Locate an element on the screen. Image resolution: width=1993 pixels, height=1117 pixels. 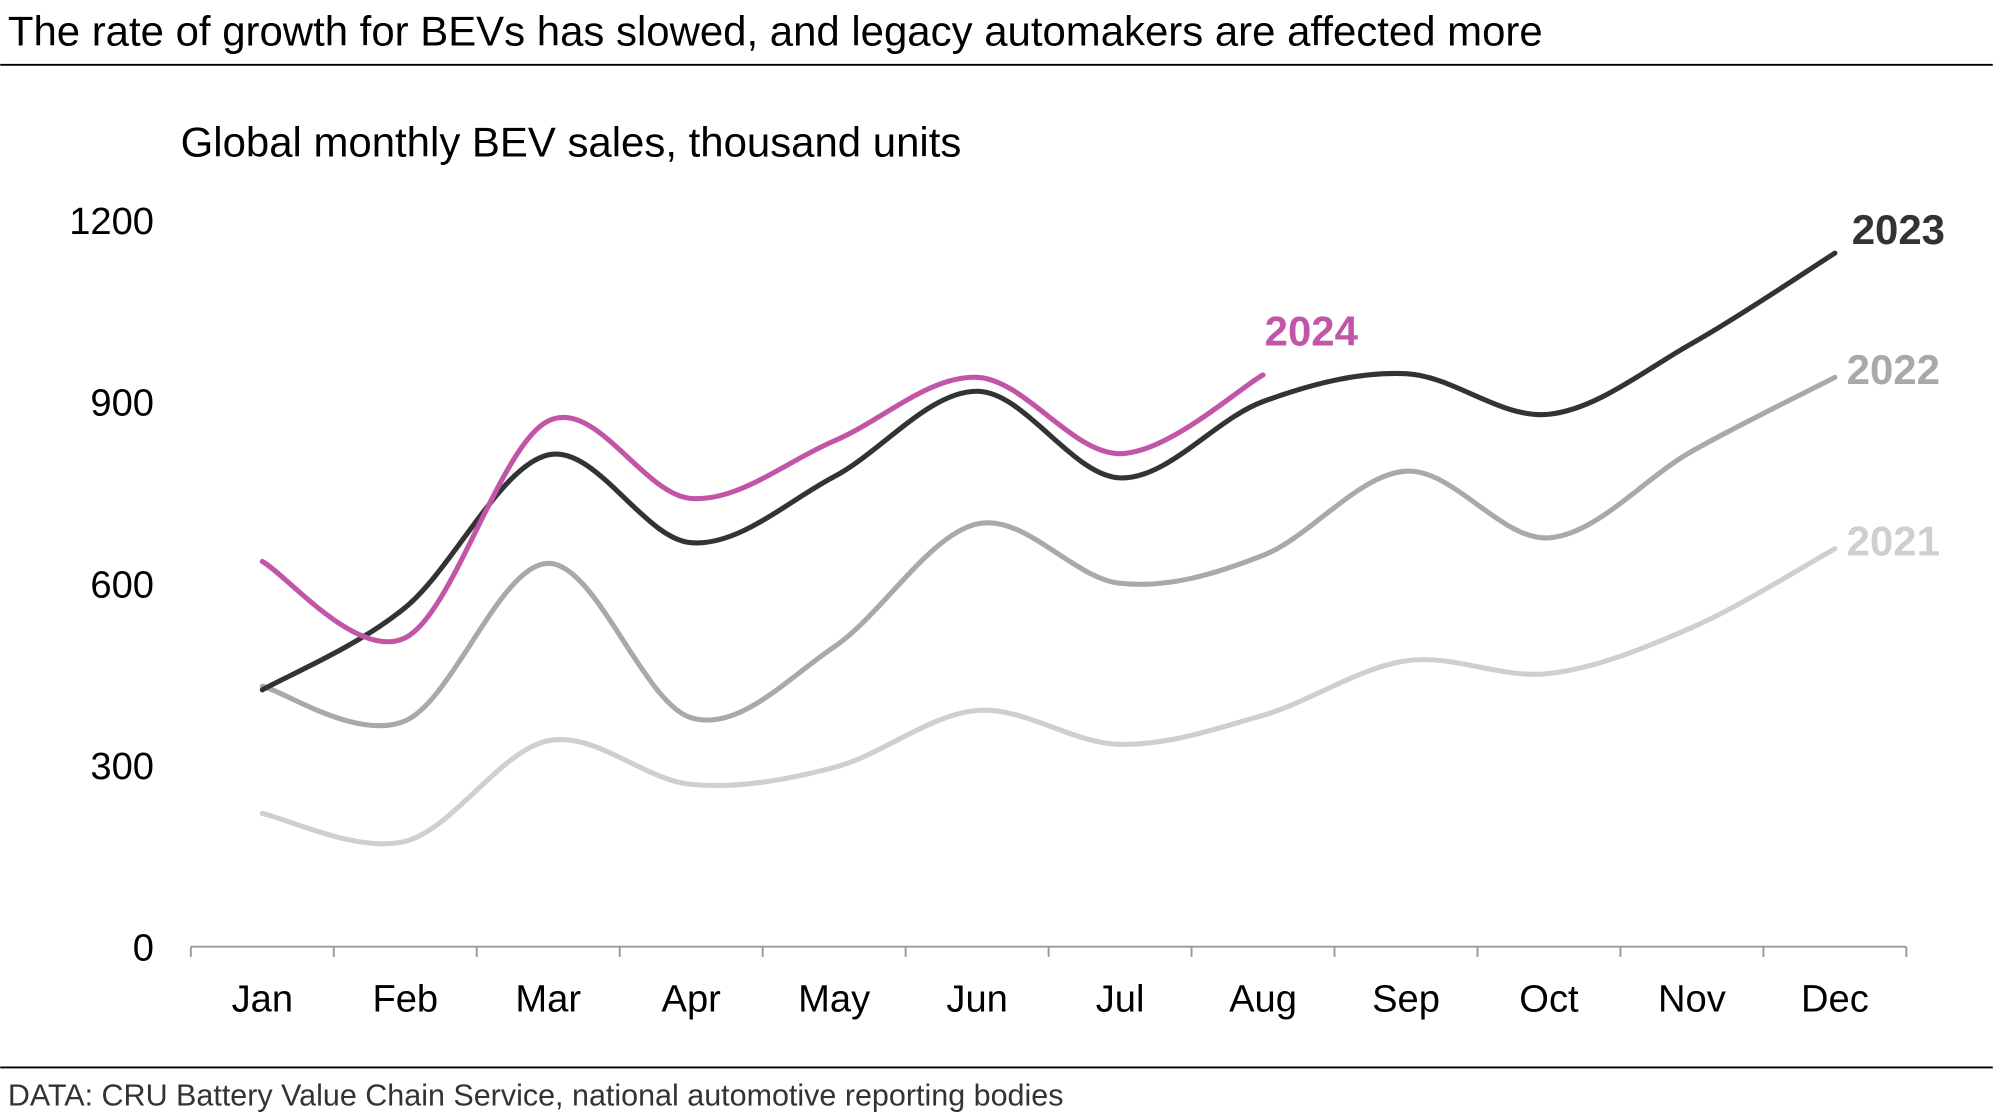
x-tick-label: May is located at coordinates (834, 999).